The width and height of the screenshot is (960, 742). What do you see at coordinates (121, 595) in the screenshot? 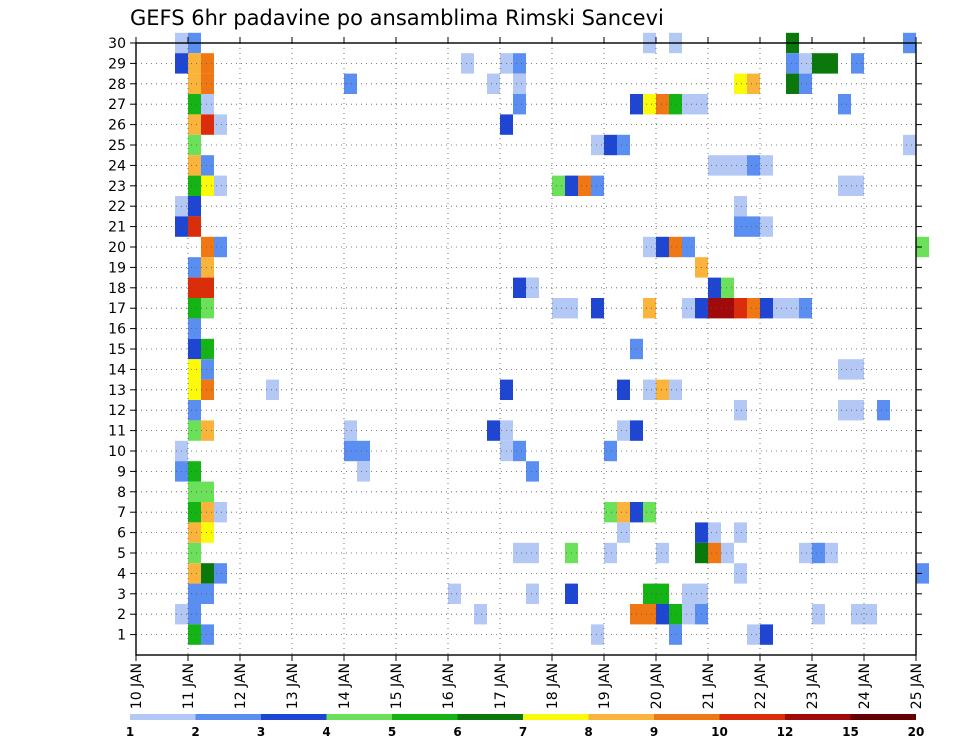
I see `y-tick-label: 3` at bounding box center [121, 595].